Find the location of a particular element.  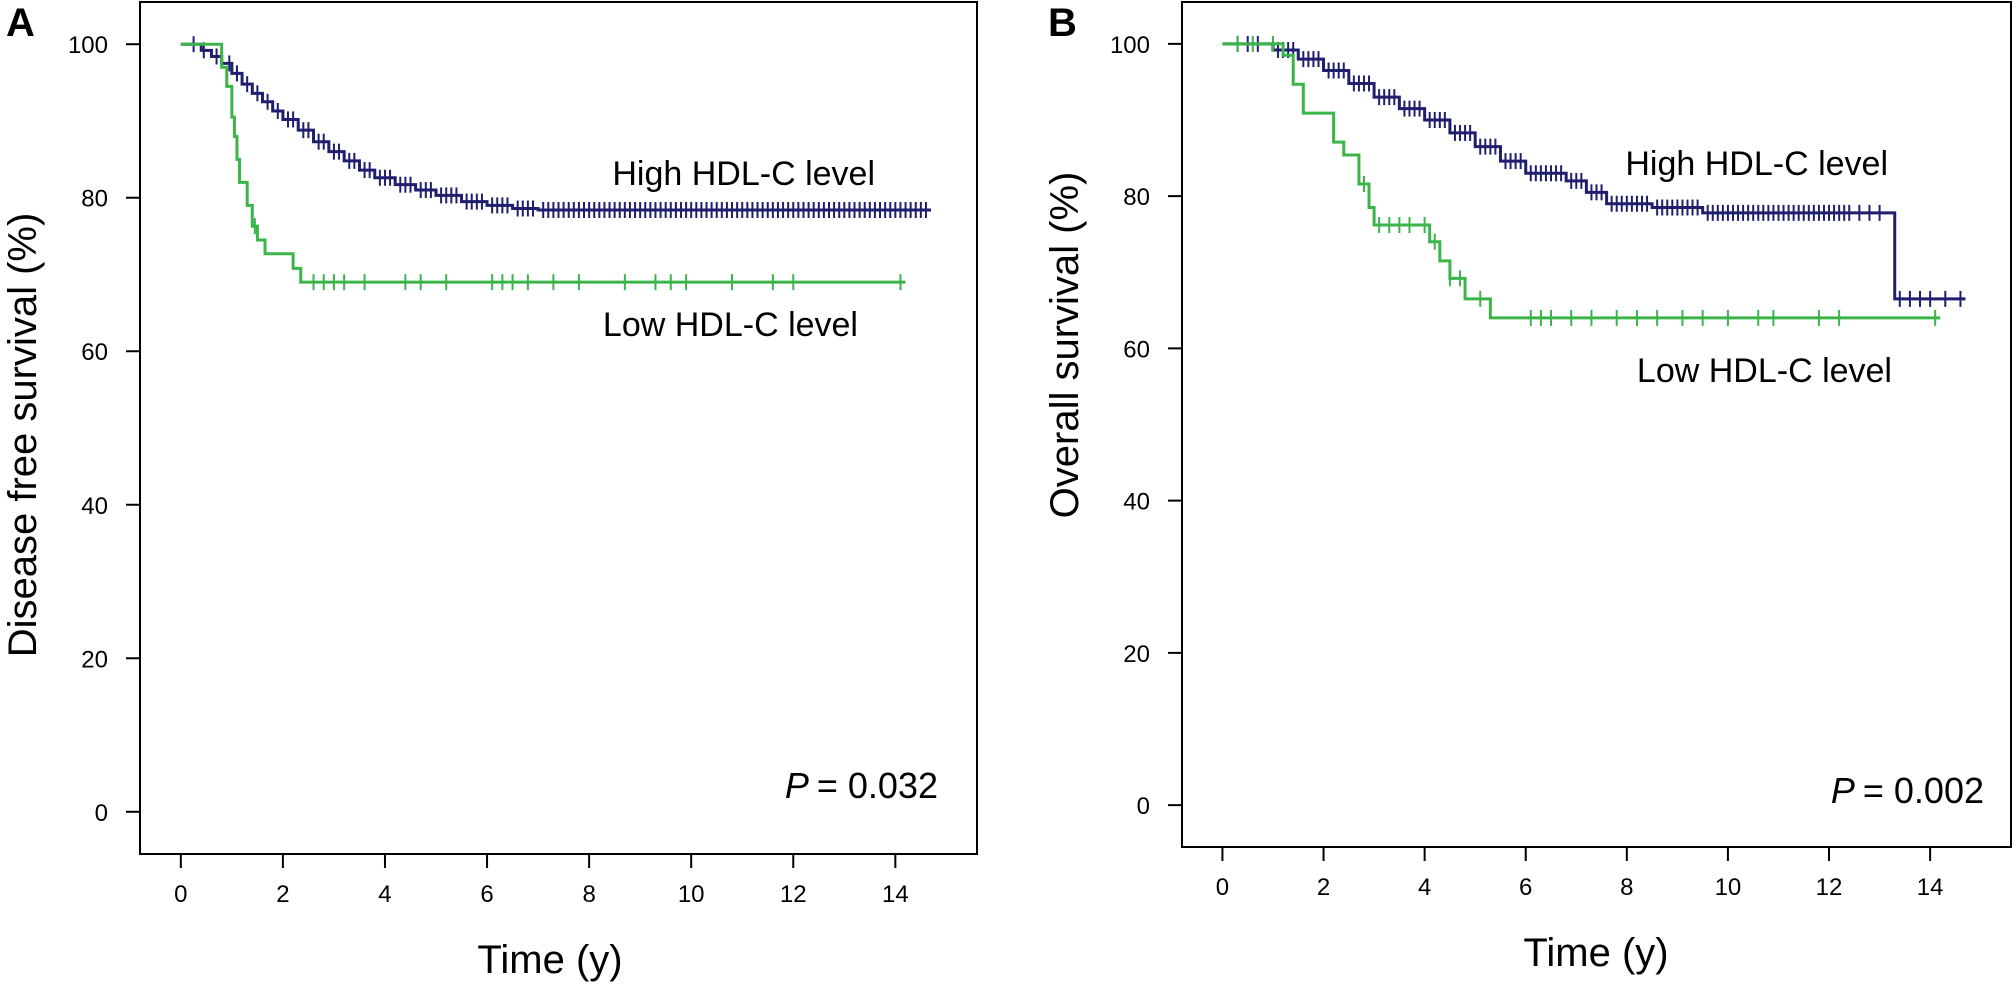

panel-a-p-value: P = 0.032 is located at coordinates (861, 785).